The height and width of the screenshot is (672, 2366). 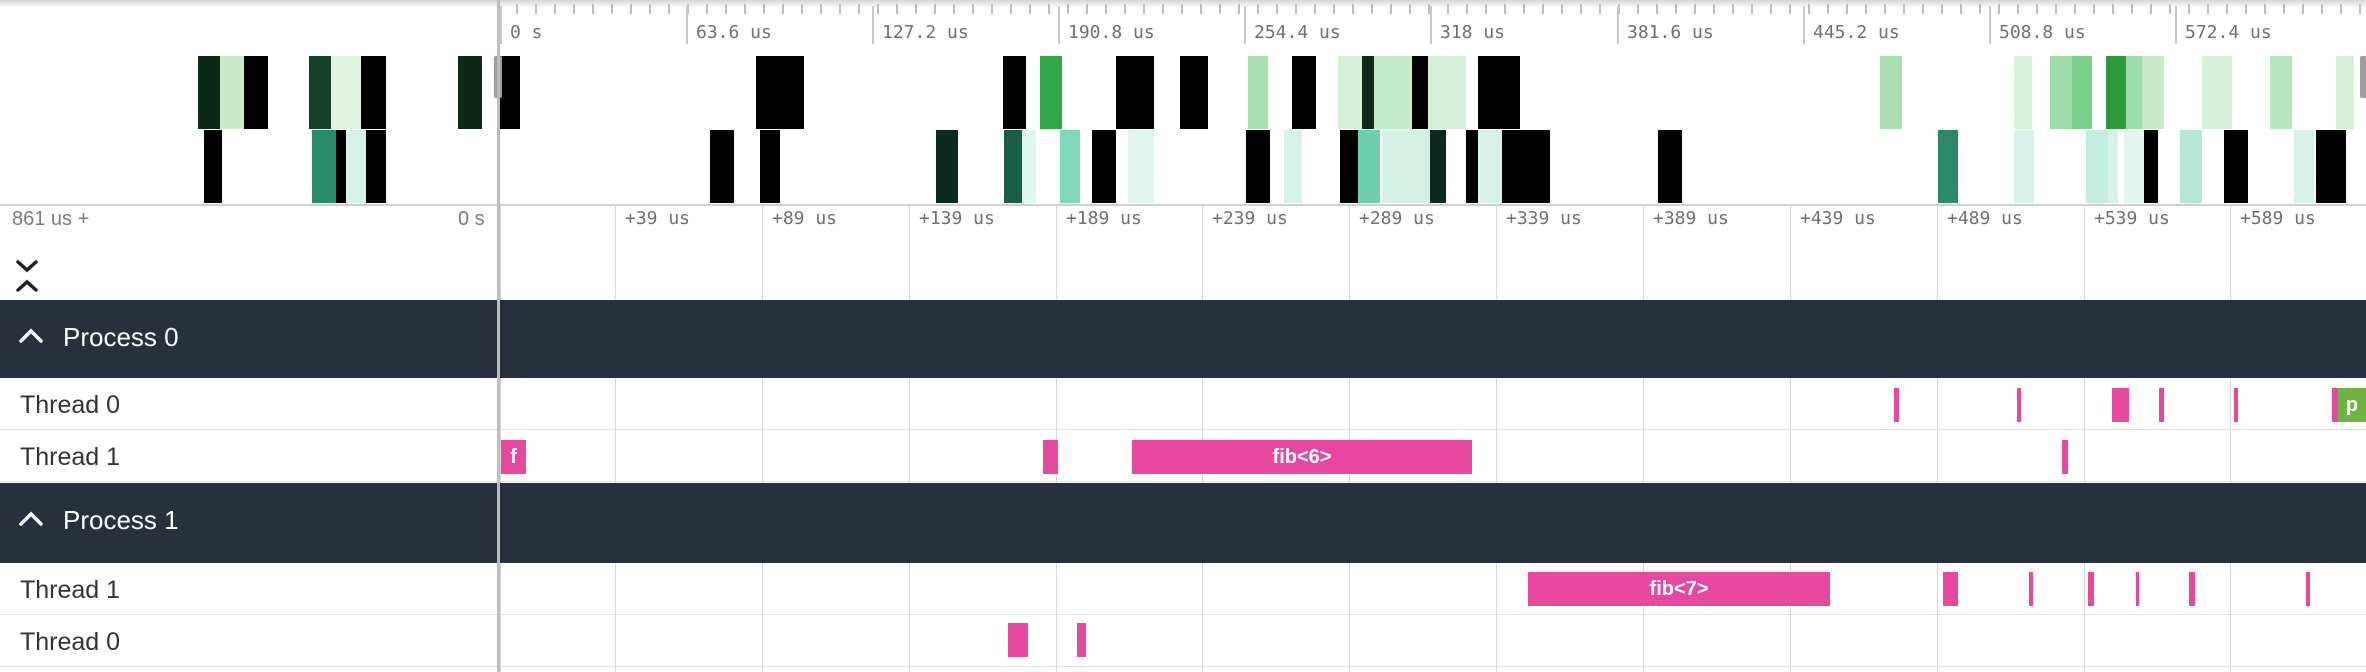 What do you see at coordinates (1856, 32) in the screenshot?
I see `overview-tick-label: 445.2 us` at bounding box center [1856, 32].